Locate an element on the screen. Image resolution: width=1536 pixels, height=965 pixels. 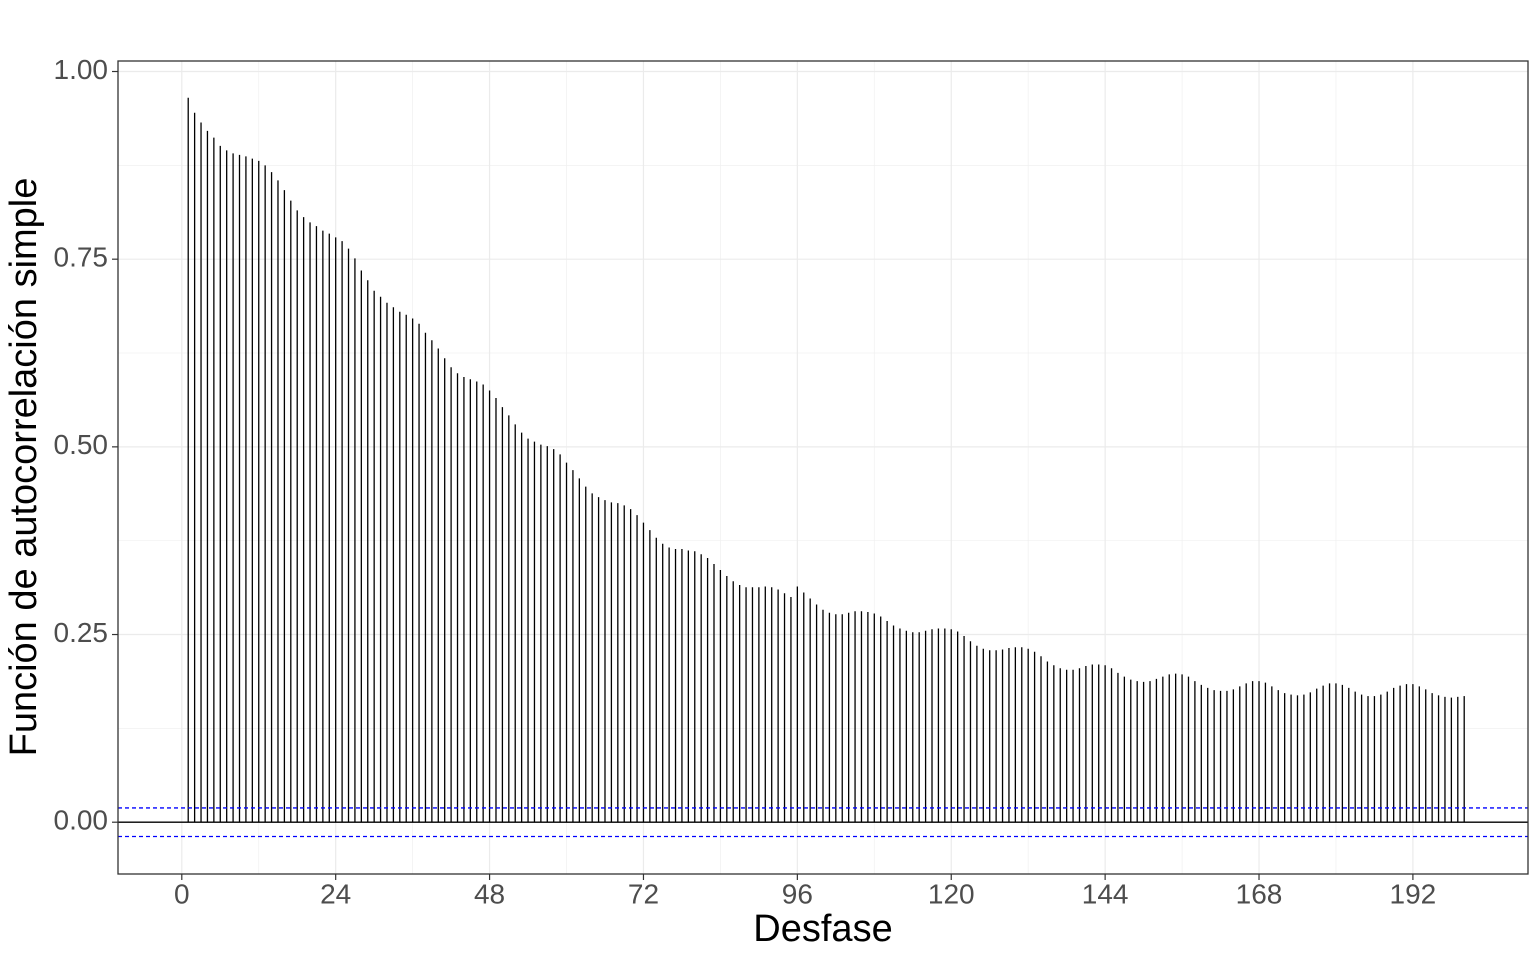
x-tick-label: 120 is located at coordinates (951, 893).